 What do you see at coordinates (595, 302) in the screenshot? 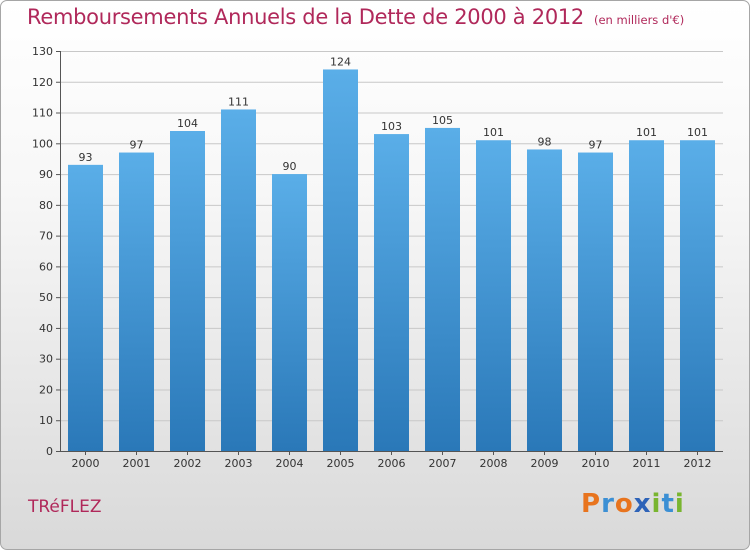
I see `bar-2010` at bounding box center [595, 302].